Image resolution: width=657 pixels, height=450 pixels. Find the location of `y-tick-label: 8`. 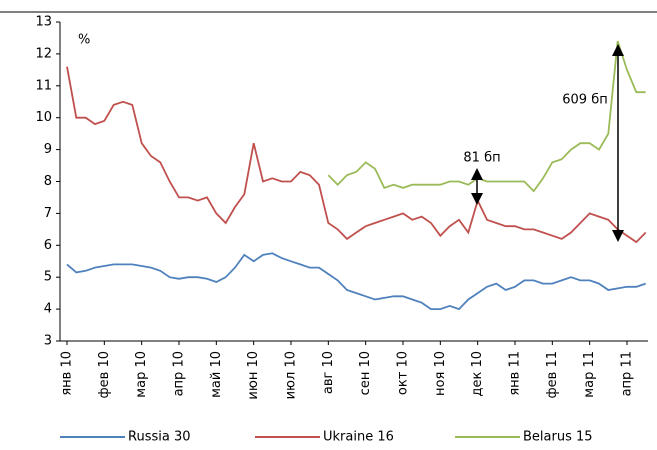

y-tick-label: 8 is located at coordinates (48, 181).